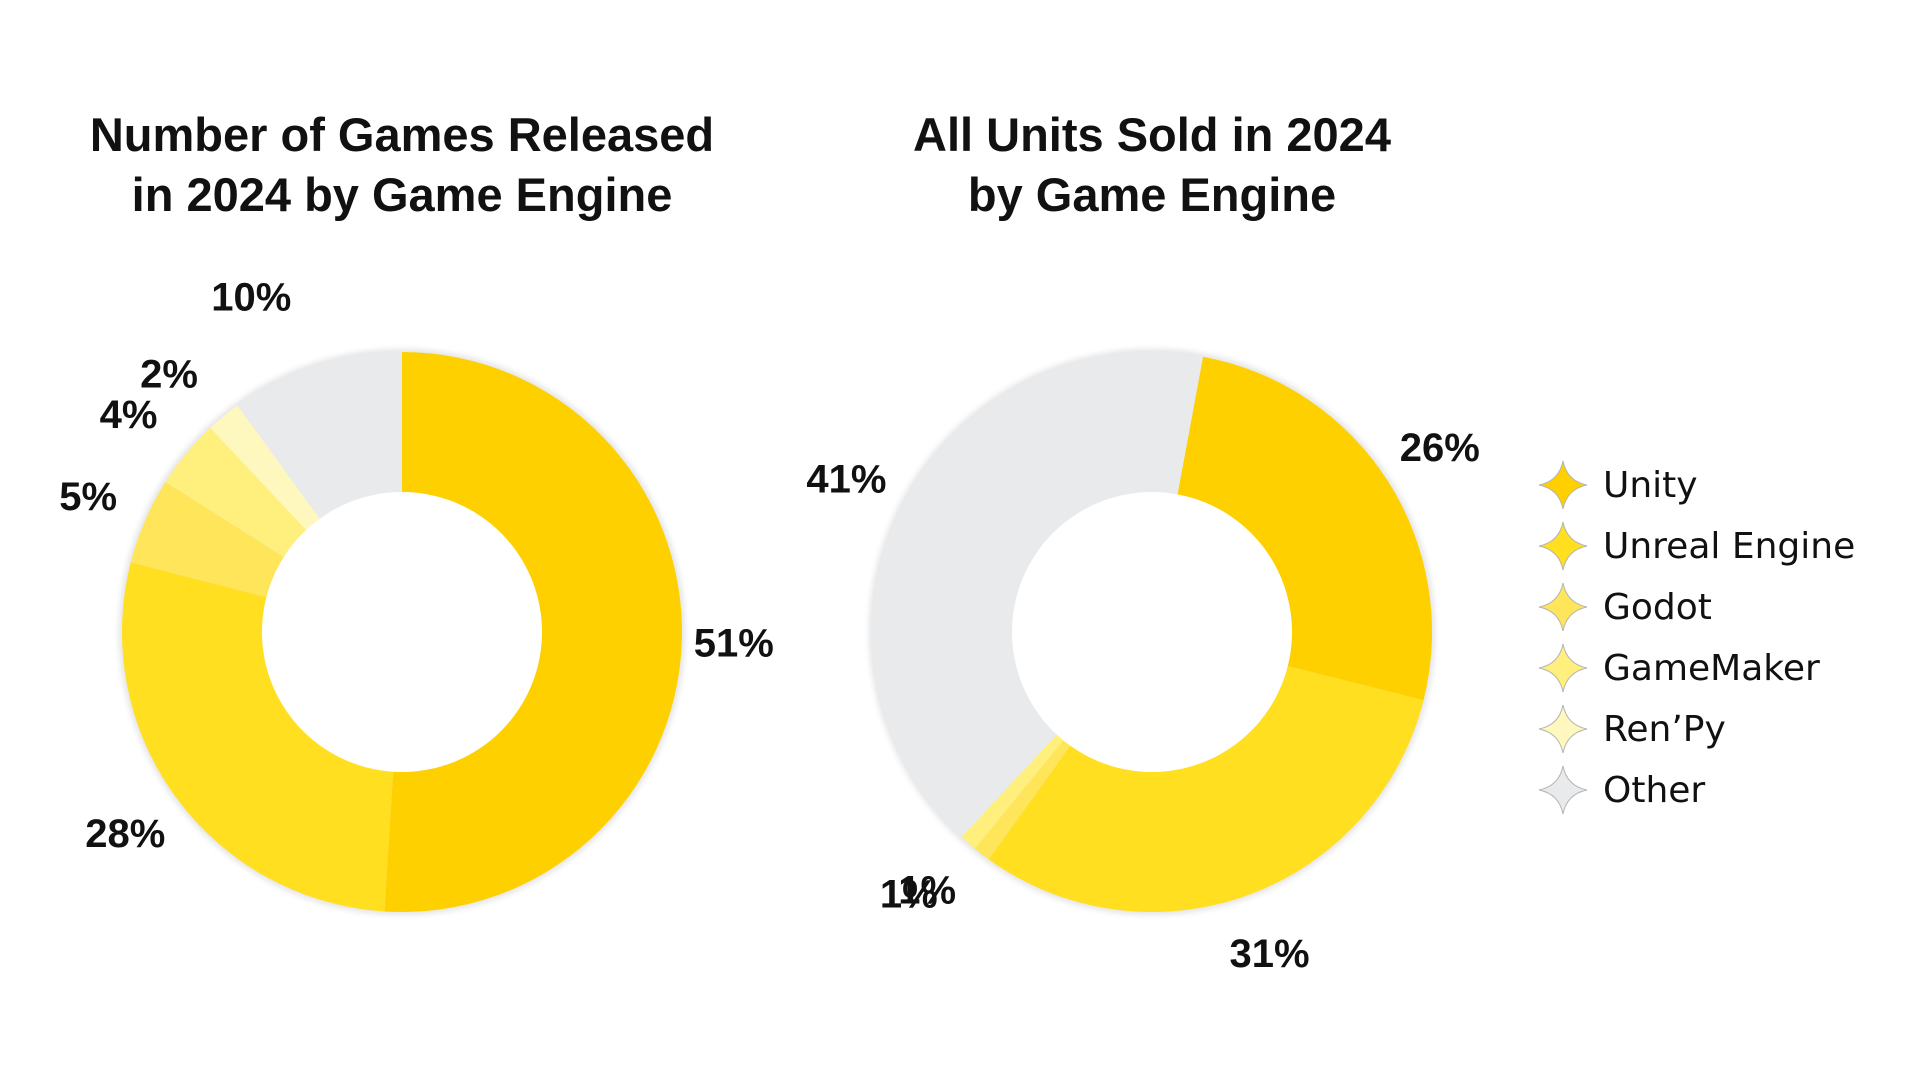  What do you see at coordinates (1650, 485) in the screenshot?
I see `legend-label: Unity` at bounding box center [1650, 485].